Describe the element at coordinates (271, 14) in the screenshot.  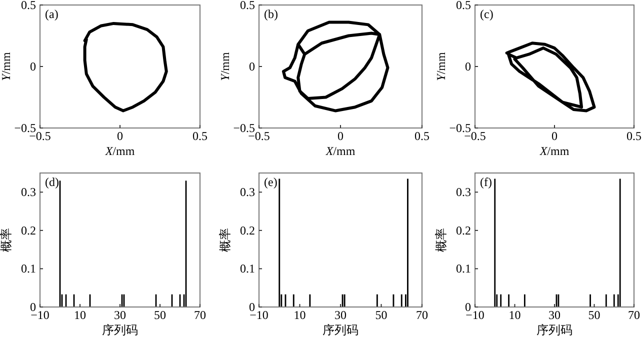
I see `chart-title: (b)` at that location.